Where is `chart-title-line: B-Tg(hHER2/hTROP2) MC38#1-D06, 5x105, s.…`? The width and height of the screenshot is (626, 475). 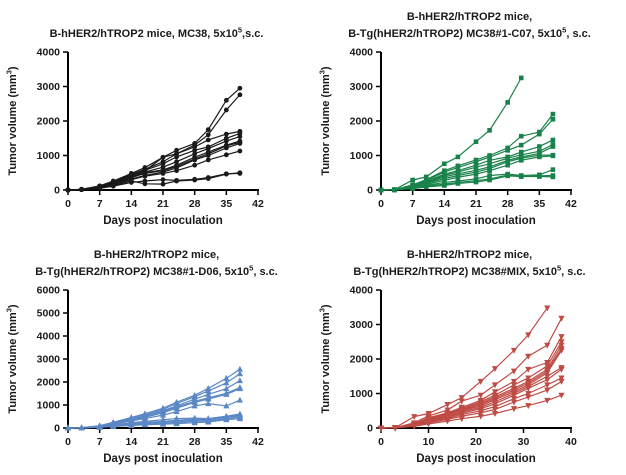 chart-title-line: B-Tg(hHER2/hTROP2) MC38#1-D06, 5x105, s.… is located at coordinates (156, 270).